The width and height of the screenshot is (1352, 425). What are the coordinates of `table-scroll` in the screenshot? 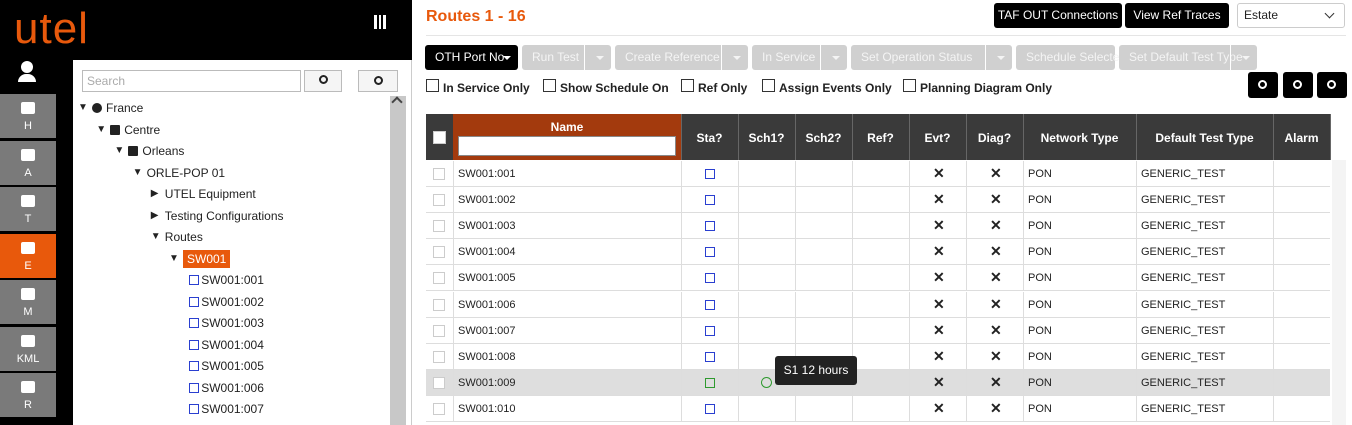 It's located at (1339, 292).